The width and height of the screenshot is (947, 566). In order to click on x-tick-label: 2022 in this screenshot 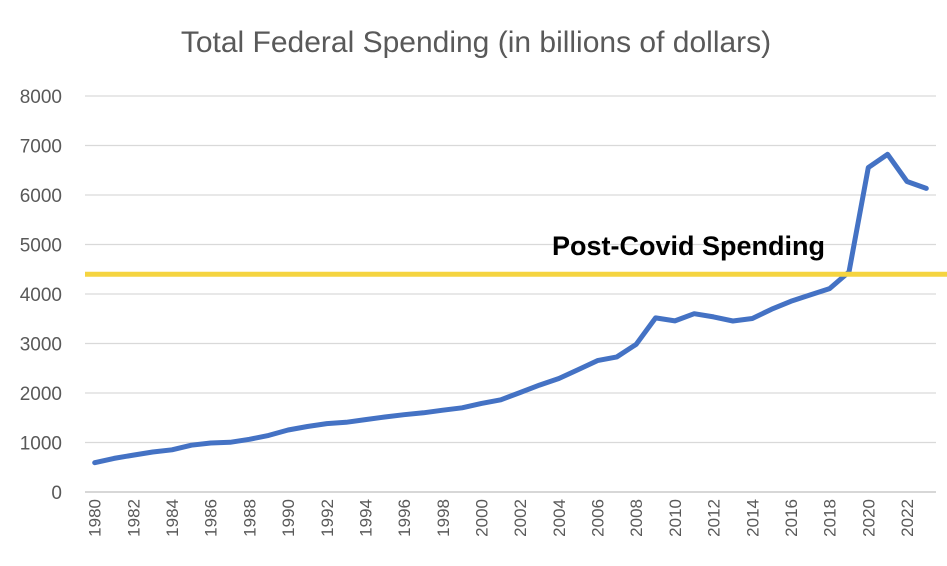, I will do `click(907, 518)`.